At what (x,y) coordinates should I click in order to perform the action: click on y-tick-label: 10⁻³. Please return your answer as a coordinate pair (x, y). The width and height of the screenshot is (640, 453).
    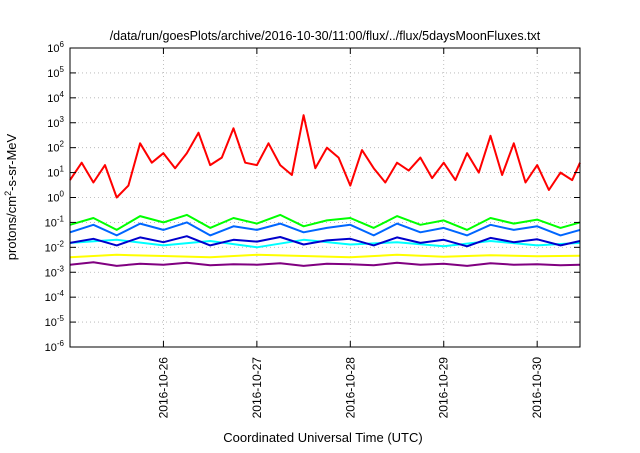
    Looking at the image, I should click on (55, 271).